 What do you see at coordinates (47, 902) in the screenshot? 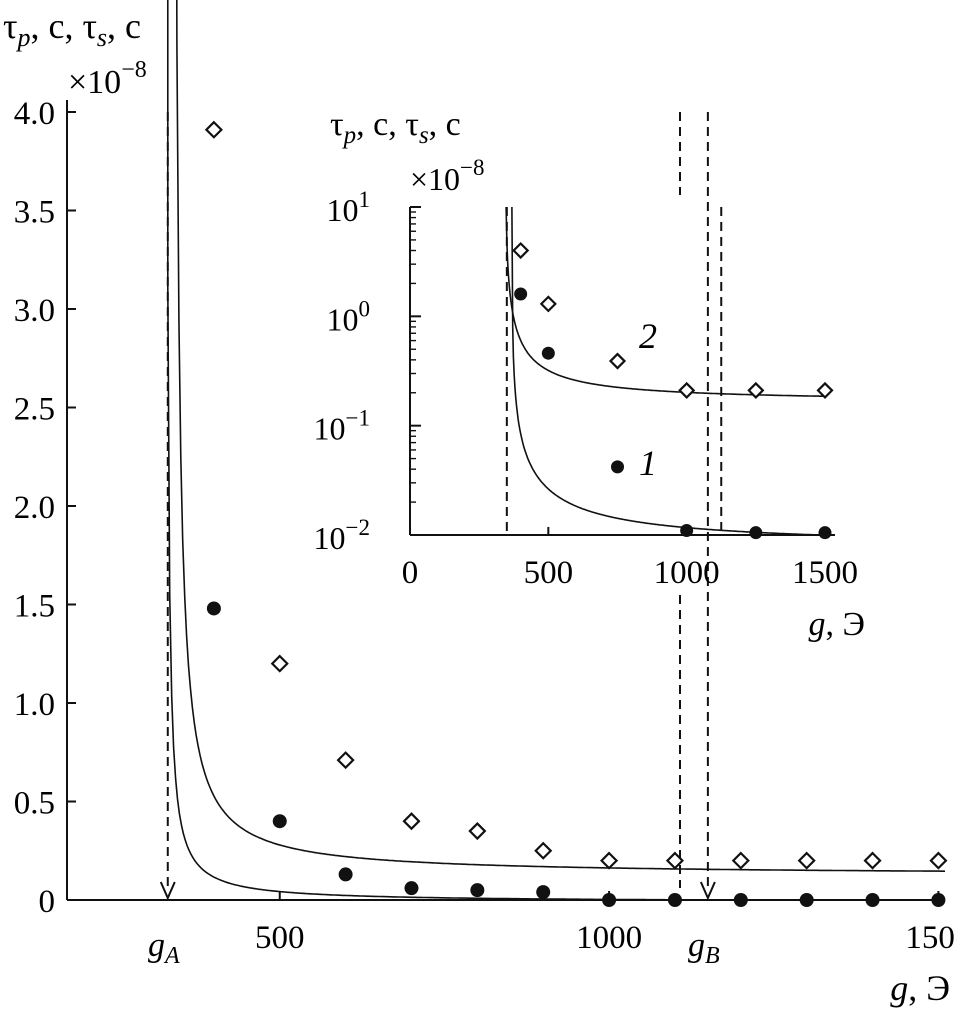
I see `main-y-tick-label: 0` at bounding box center [47, 902].